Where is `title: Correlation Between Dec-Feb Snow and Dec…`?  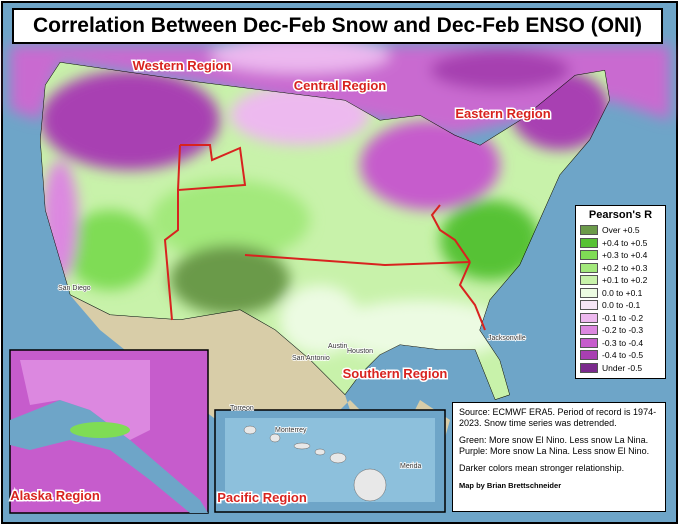
title: Correlation Between Dec-Feb Snow and Dec… is located at coordinates (337, 26).